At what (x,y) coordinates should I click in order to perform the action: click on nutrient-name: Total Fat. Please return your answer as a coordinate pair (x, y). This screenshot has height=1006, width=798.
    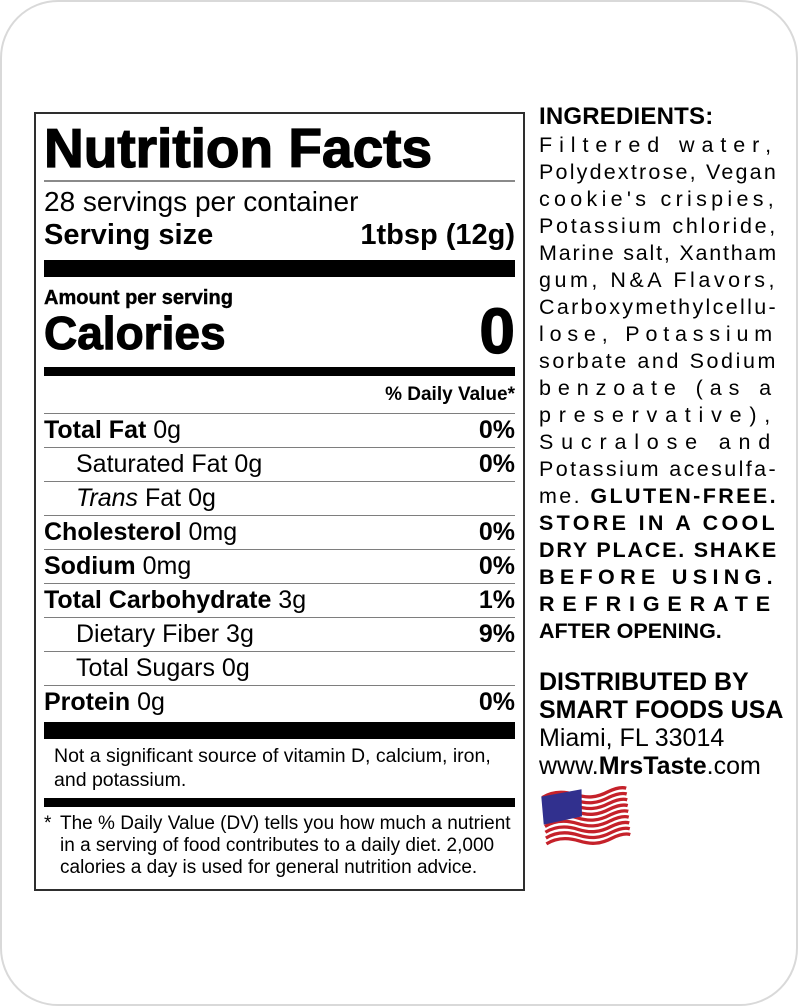
    Looking at the image, I should click on (99, 430).